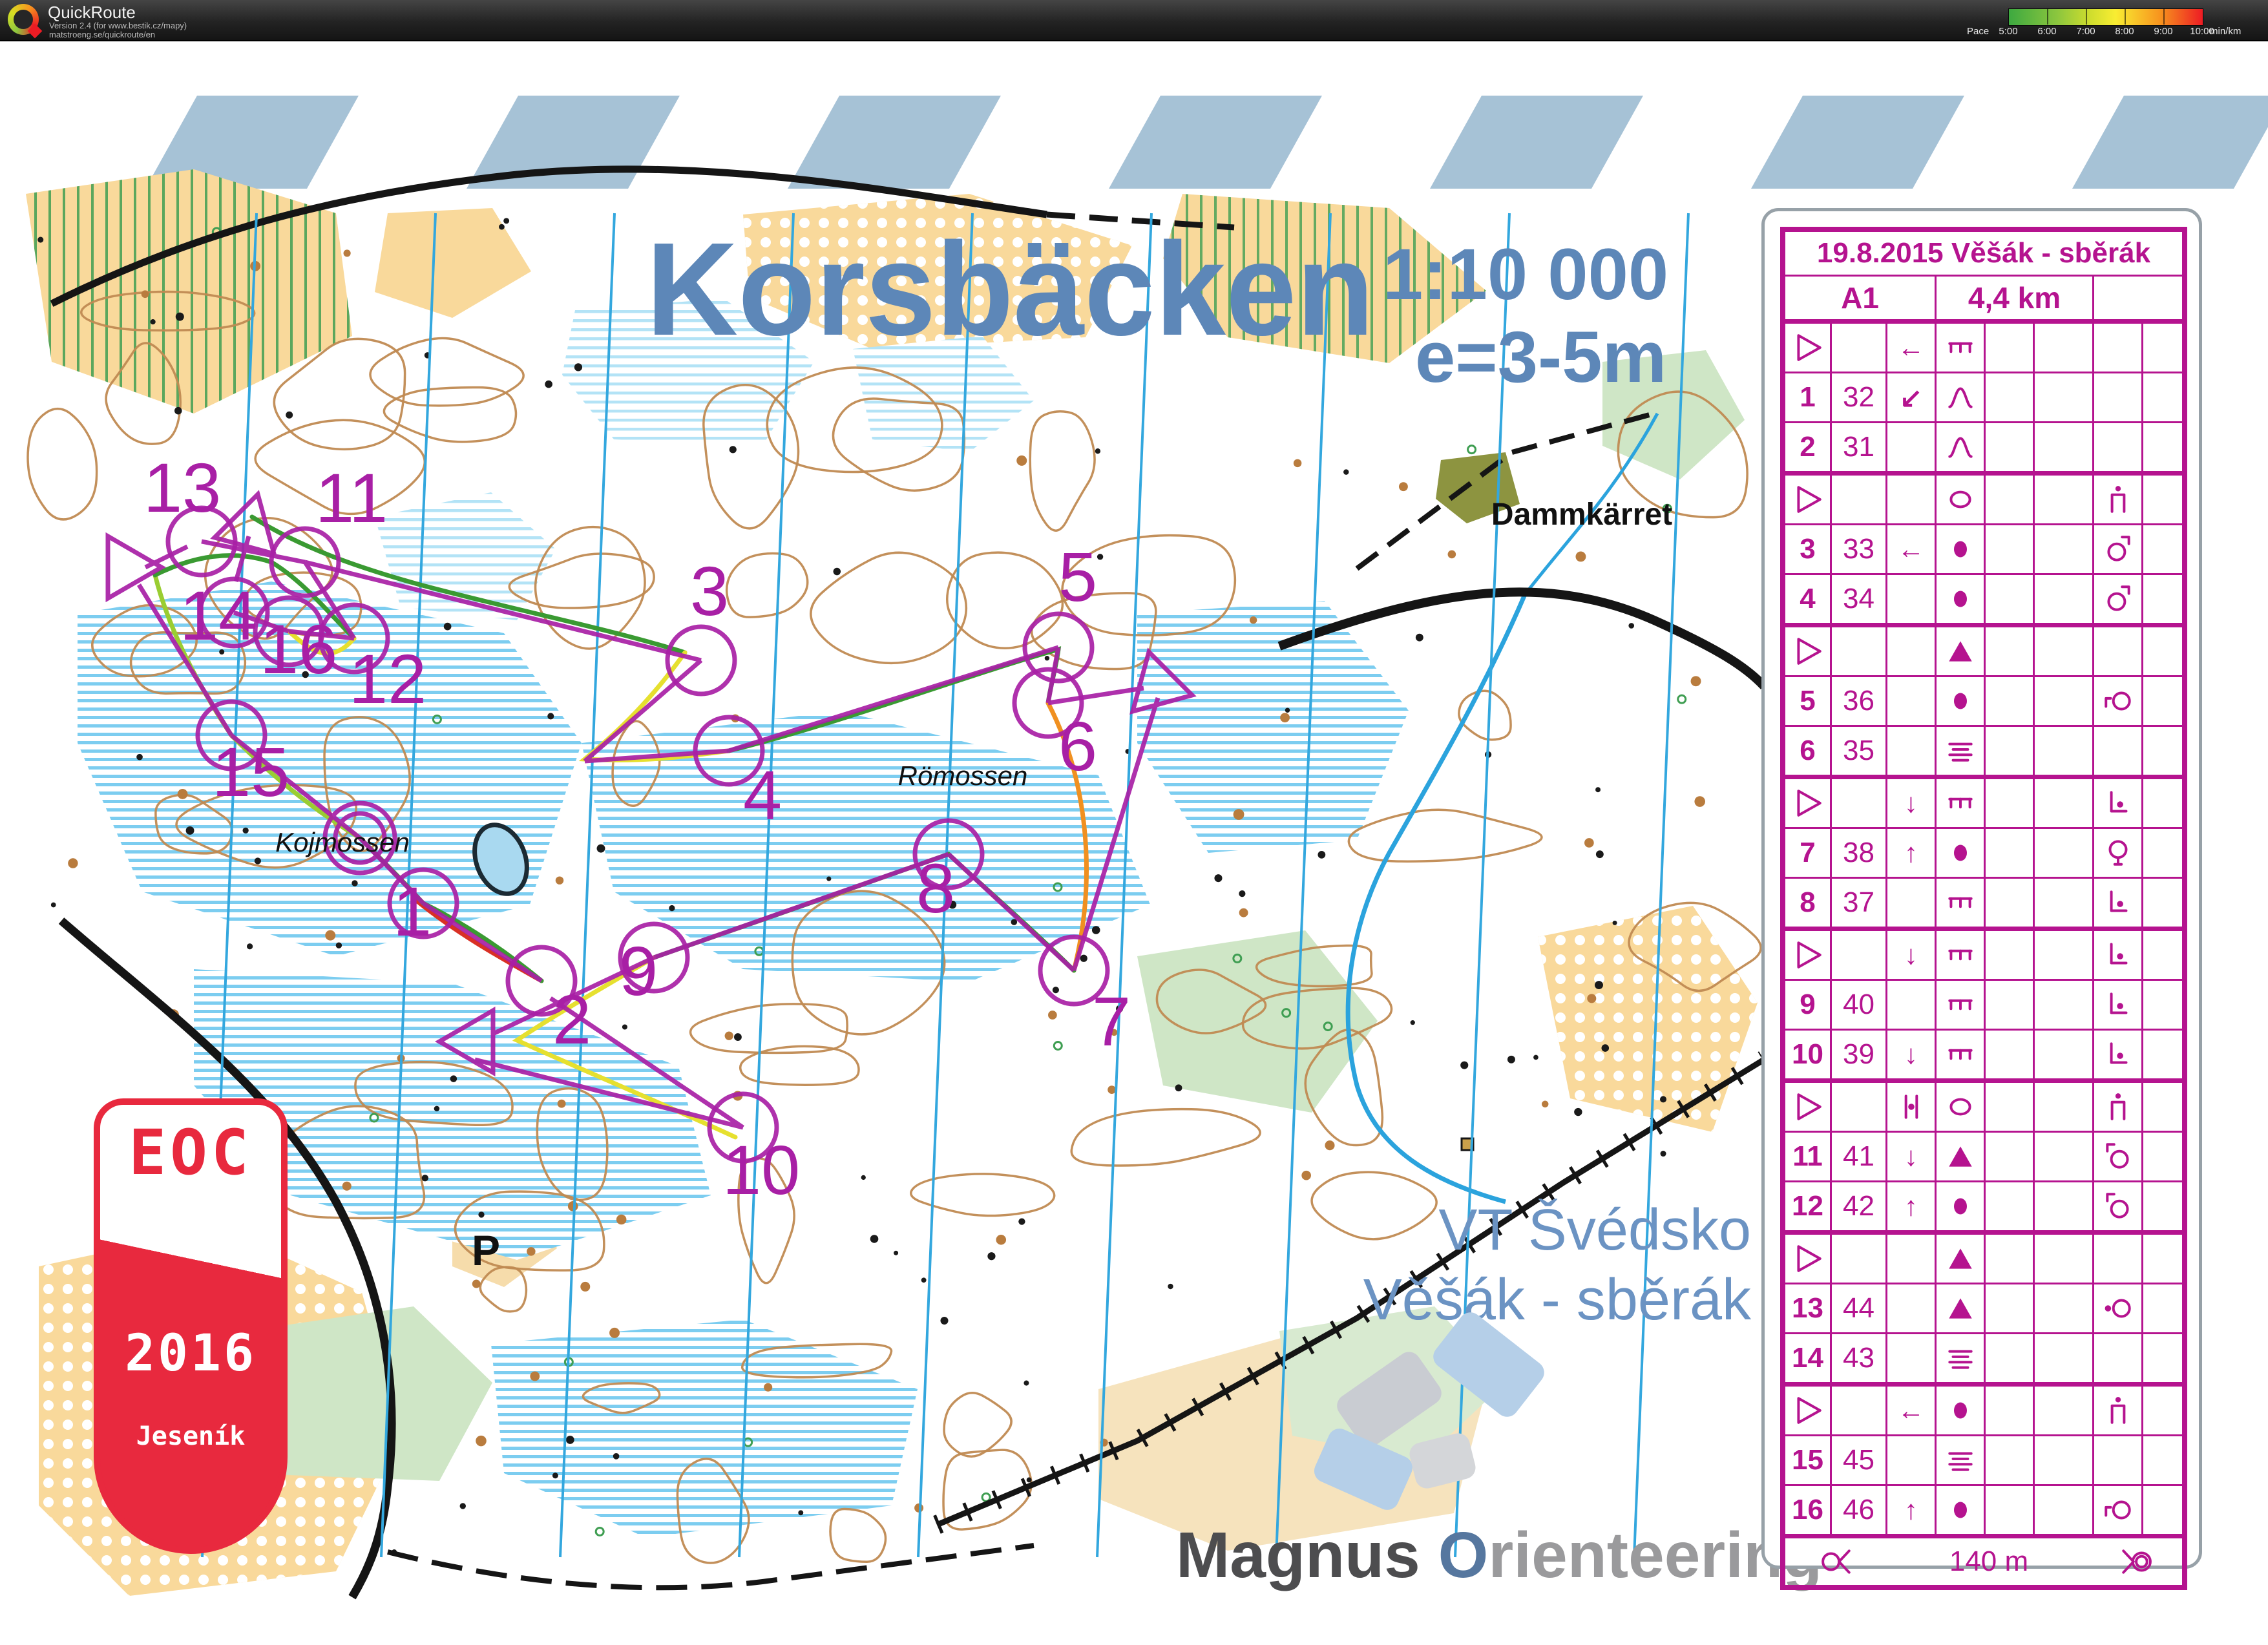  What do you see at coordinates (963, 775) in the screenshot?
I see `place-label: Römossen` at bounding box center [963, 775].